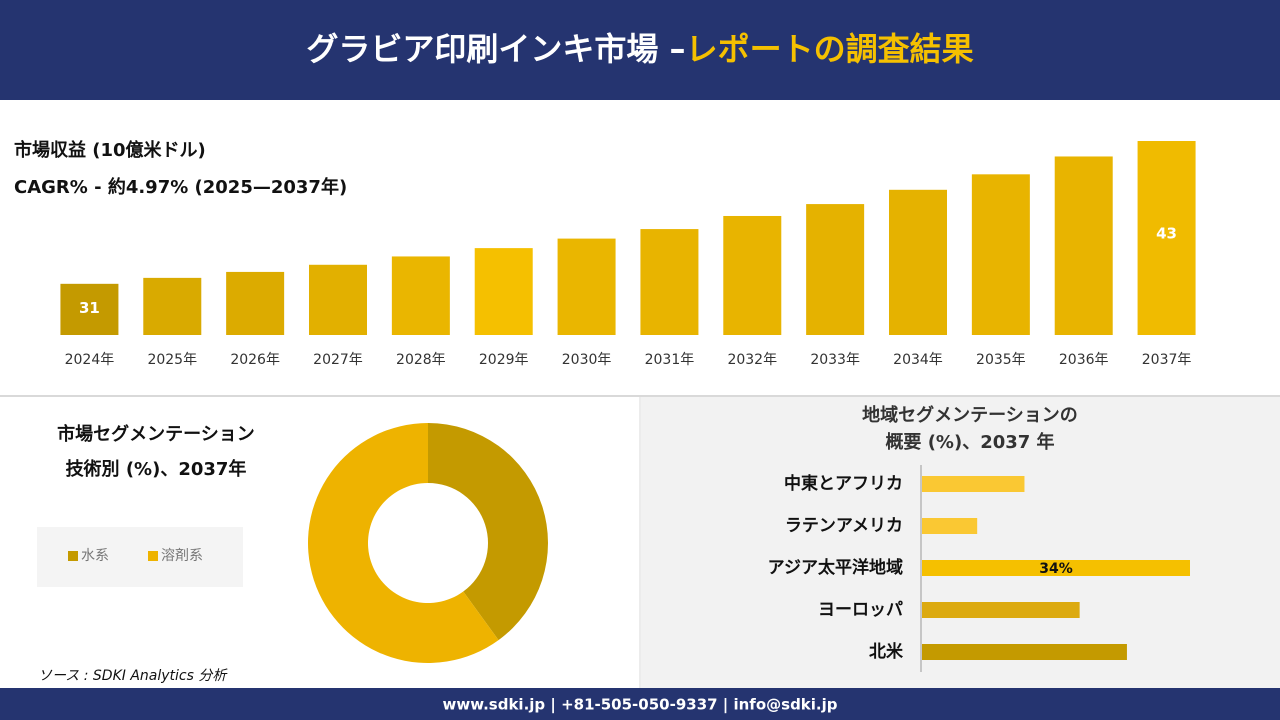 The height and width of the screenshot is (720, 1280). Describe the element at coordinates (421, 360) in the screenshot. I see `x-tick-label: 2028年` at that location.